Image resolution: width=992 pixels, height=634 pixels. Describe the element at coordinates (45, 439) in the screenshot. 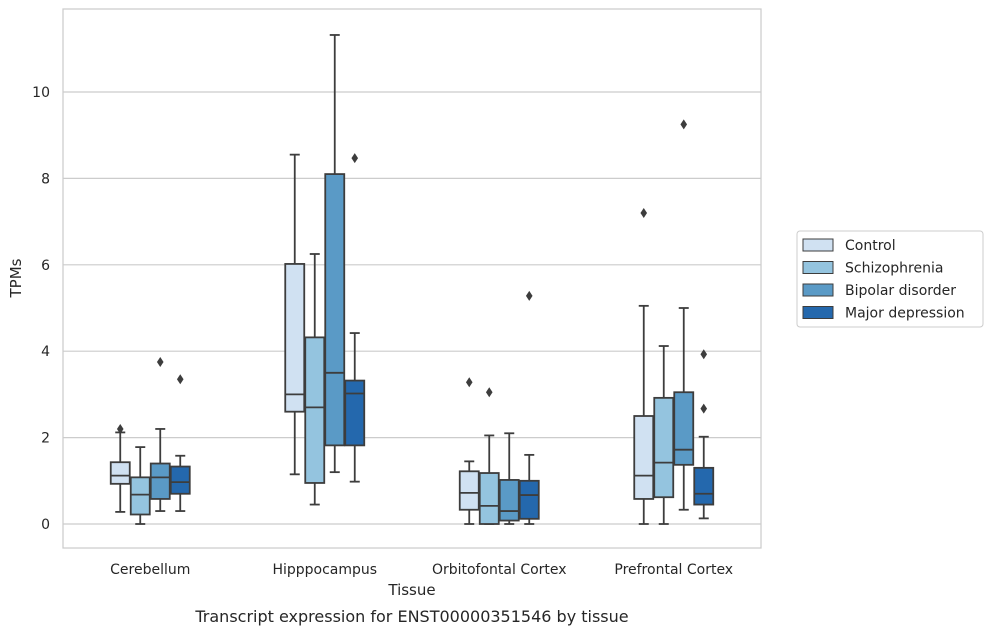

I see `y-tick-label-1: 2` at that location.